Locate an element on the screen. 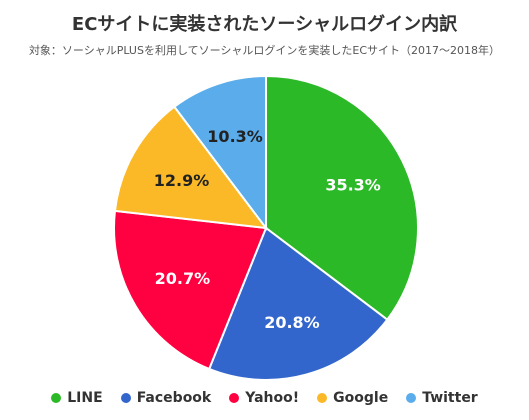  data-label-google: 12.9% is located at coordinates (182, 180).